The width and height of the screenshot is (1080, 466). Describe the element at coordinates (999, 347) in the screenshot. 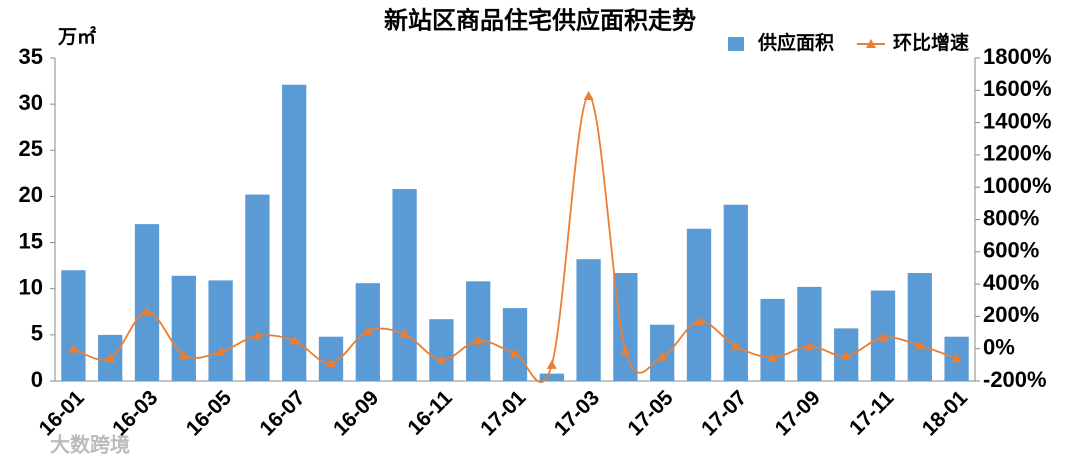

I see `y2-tick-label: 0%` at that location.